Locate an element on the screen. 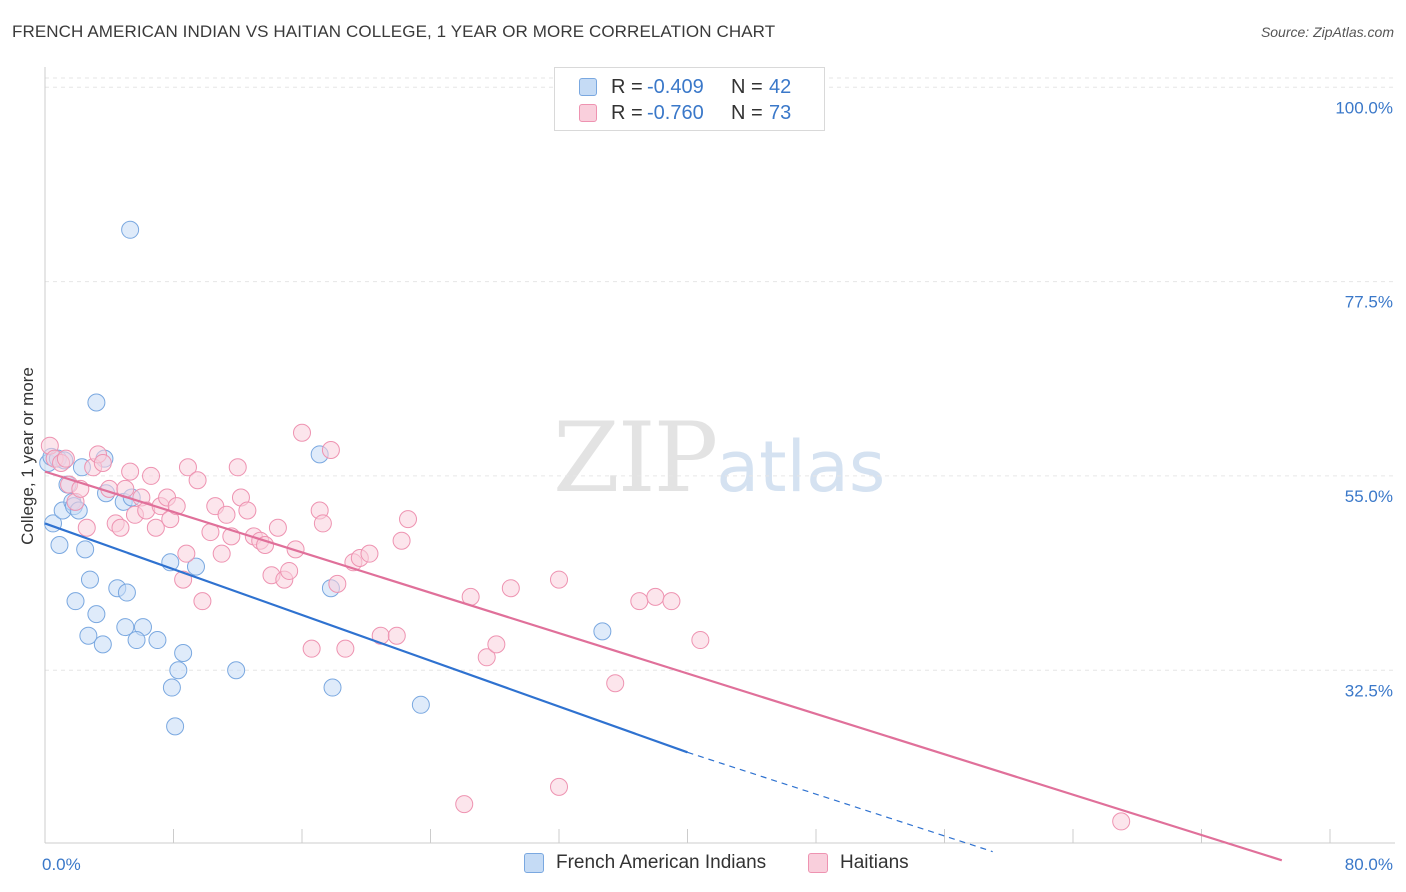 Image resolution: width=1406 pixels, height=892 pixels. y-tick-label: 32.5% is located at coordinates (1369, 690).